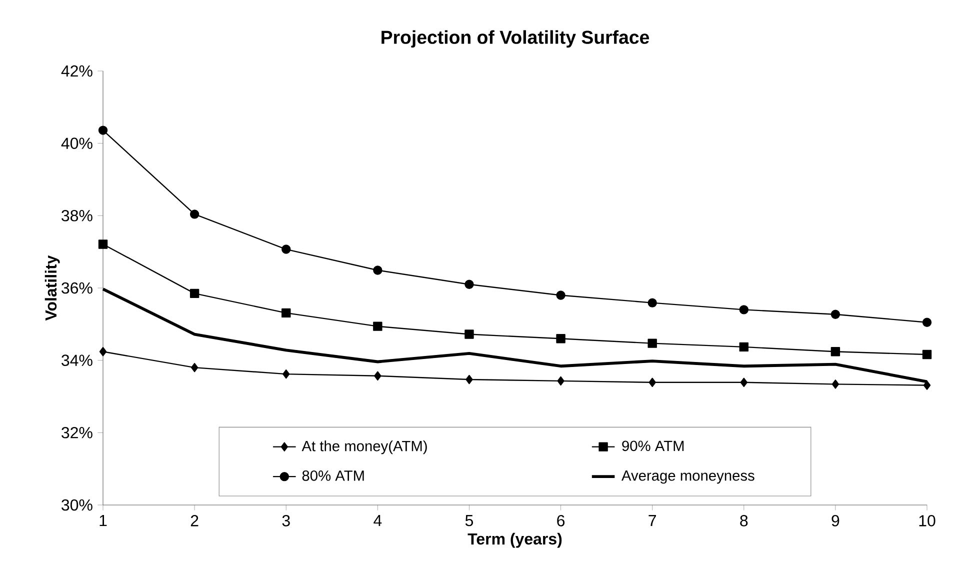 The image size is (956, 573). I want to click on y-tick-label: 30%, so click(77, 505).